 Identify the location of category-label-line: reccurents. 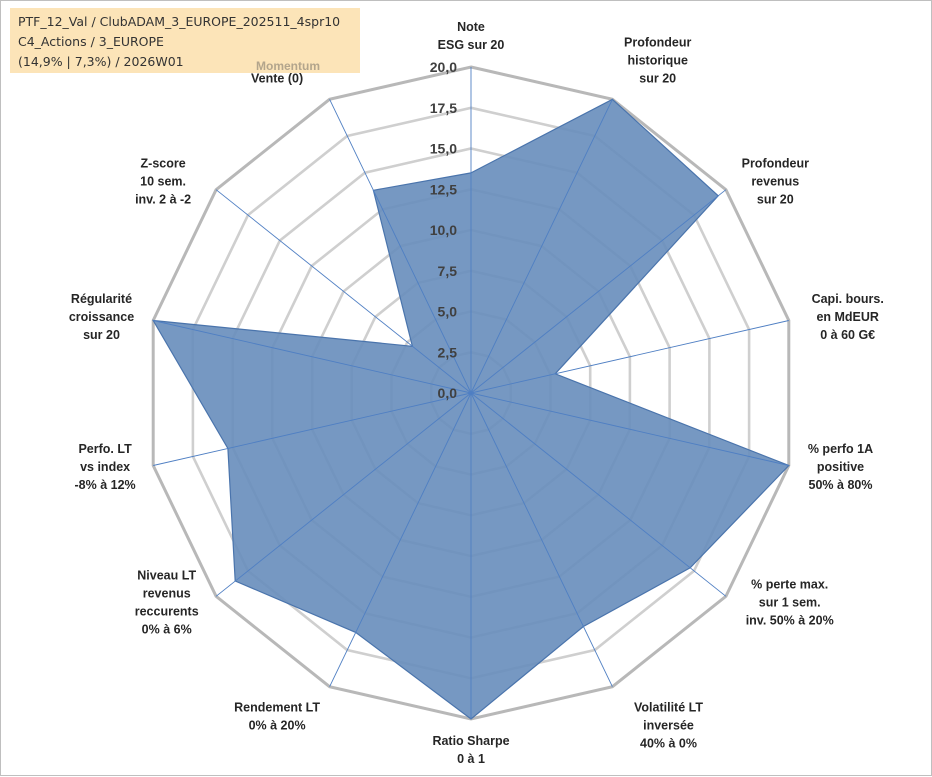
(167, 612).